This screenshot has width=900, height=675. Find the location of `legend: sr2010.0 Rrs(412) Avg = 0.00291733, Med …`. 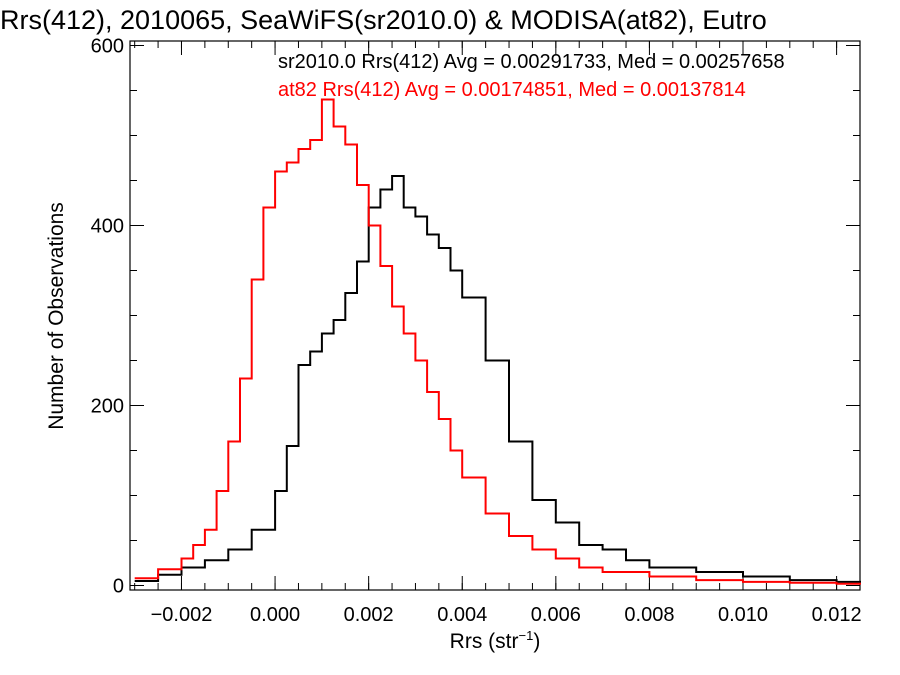

legend: sr2010.0 Rrs(412) Avg = 0.00291733, Med … is located at coordinates (531, 76).